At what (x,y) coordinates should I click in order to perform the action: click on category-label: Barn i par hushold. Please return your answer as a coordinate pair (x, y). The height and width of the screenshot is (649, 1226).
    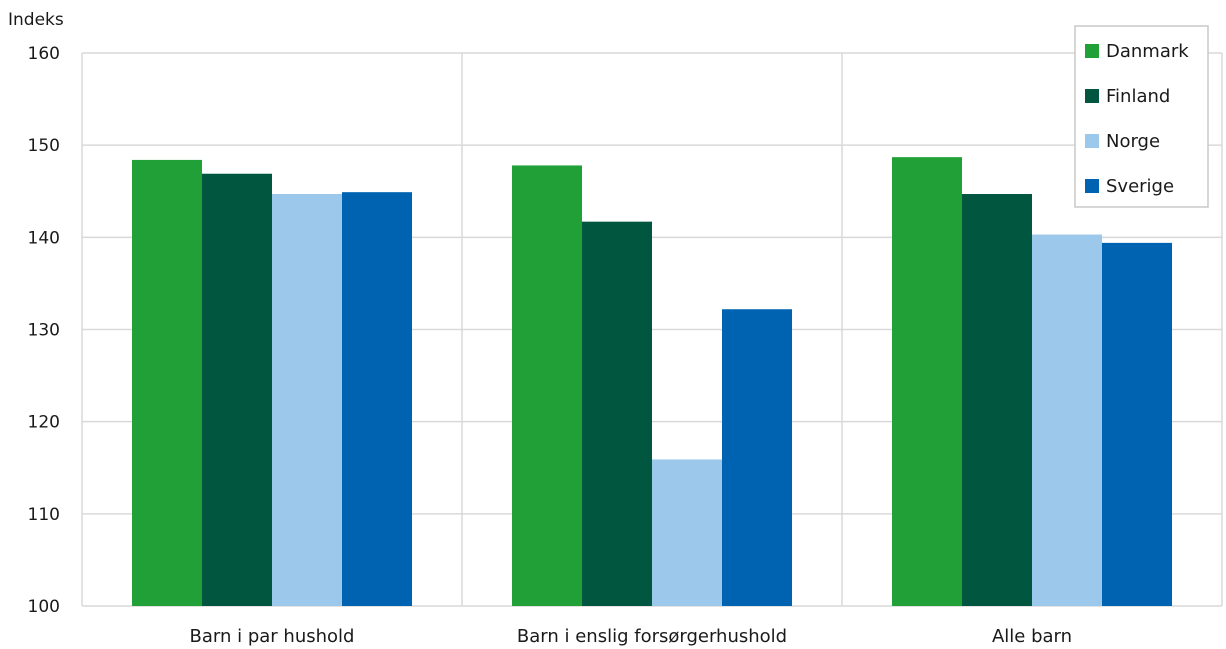
    Looking at the image, I should click on (272, 636).